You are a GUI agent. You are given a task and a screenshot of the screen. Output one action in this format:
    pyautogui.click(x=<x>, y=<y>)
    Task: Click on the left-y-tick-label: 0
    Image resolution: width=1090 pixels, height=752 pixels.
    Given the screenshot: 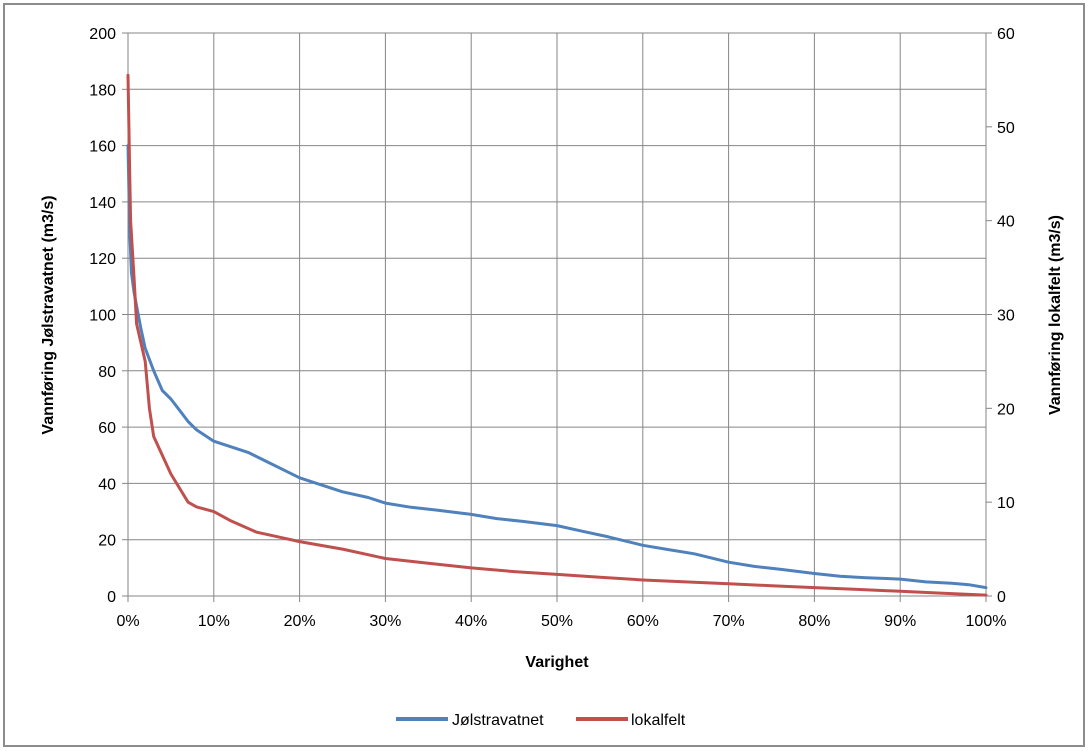 What is the action you would take?
    pyautogui.click(x=111, y=597)
    